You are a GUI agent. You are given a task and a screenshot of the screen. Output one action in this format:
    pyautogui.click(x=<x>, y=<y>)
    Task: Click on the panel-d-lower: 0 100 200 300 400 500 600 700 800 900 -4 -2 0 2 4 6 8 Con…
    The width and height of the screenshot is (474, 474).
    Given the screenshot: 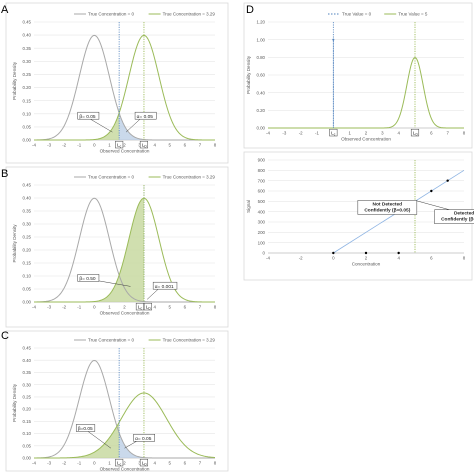 What is the action you would take?
    pyautogui.click(x=358, y=216)
    